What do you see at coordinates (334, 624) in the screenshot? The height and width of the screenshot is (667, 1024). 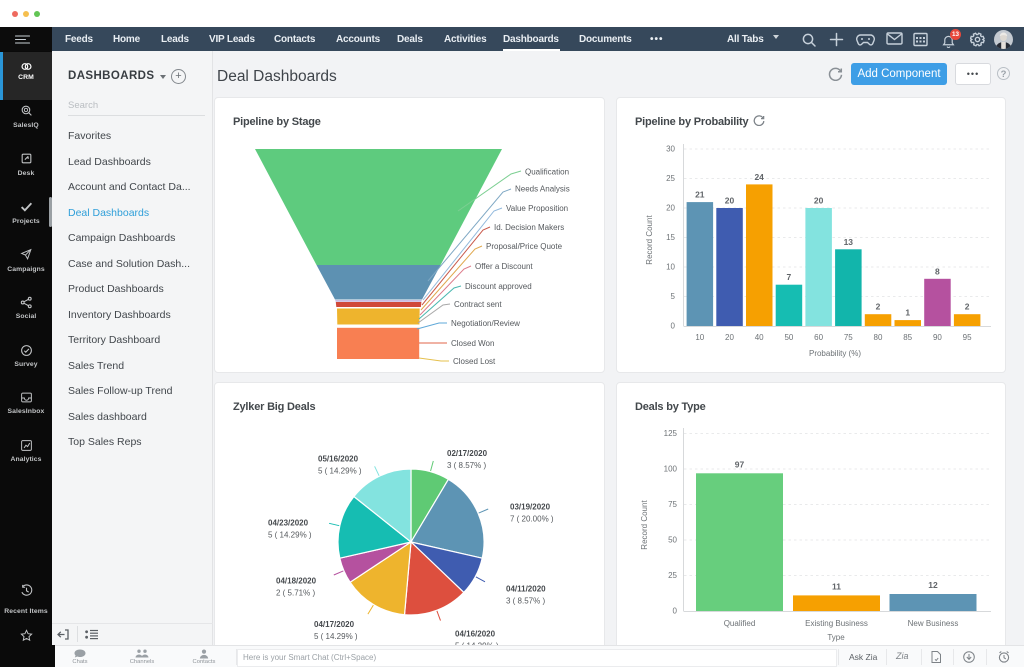 I see `svg-text: 04/17/2020` at bounding box center [334, 624].